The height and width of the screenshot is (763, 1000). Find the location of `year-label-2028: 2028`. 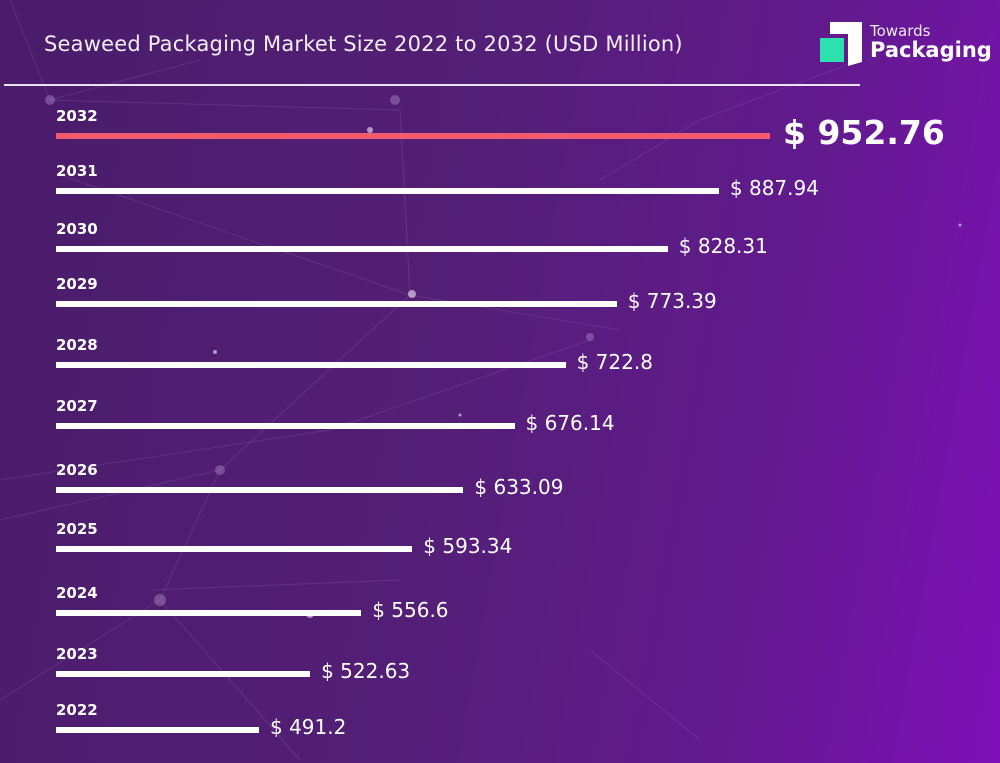

year-label-2028: 2028 is located at coordinates (77, 345).